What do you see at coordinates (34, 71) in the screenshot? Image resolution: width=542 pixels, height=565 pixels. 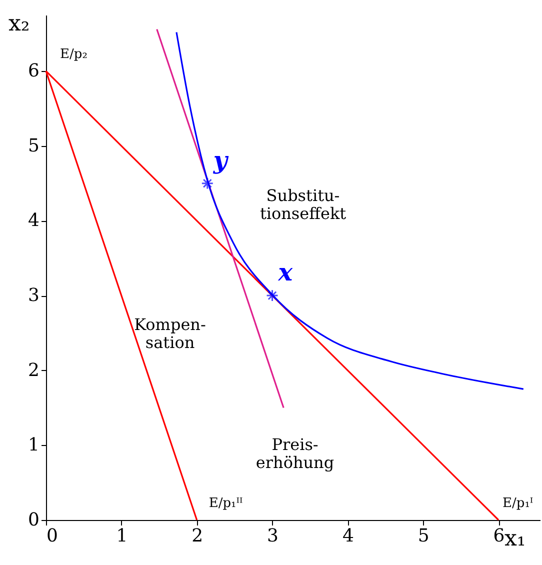 I see `y-tick-label: 6` at bounding box center [34, 71].